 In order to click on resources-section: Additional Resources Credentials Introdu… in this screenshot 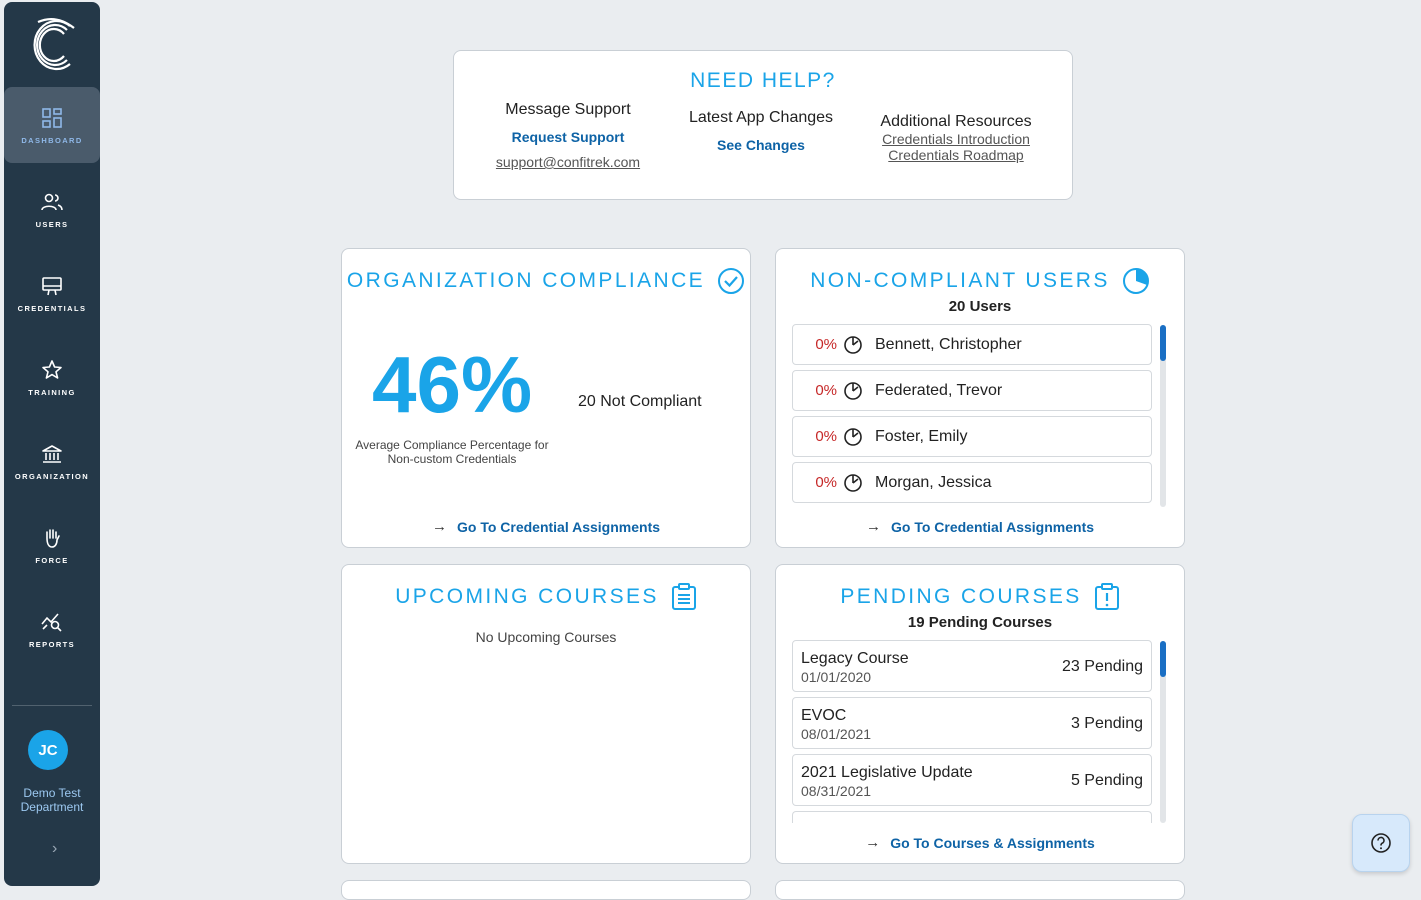, I will do `click(956, 138)`.